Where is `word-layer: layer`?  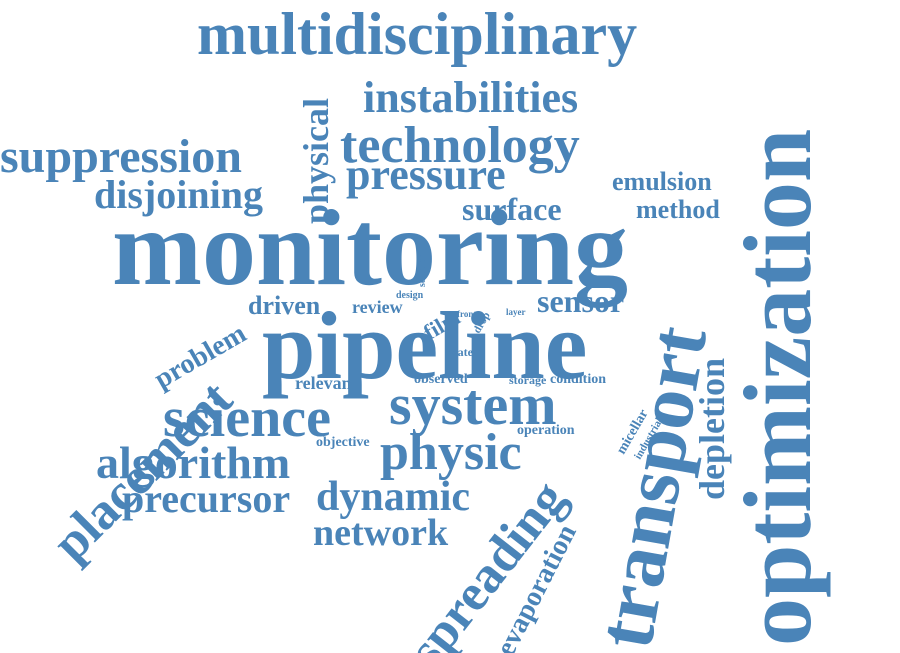 word-layer: layer is located at coordinates (516, 312).